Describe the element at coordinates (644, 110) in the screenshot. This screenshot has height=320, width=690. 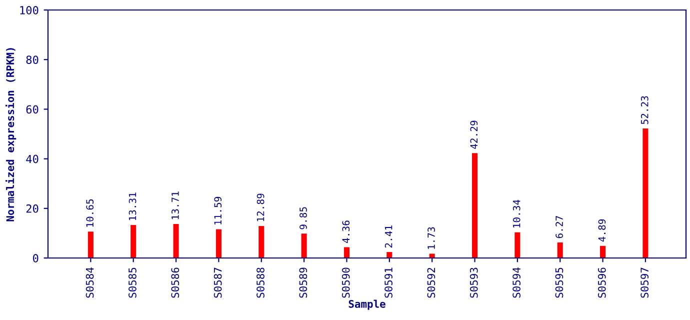
I see `data-label: 52.23` at that location.